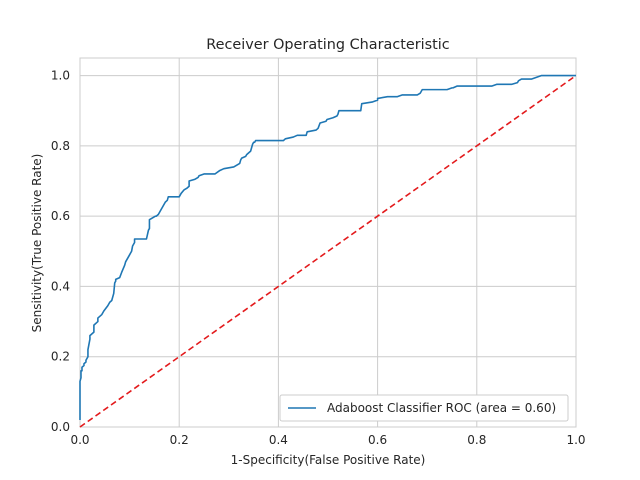 The width and height of the screenshot is (640, 480). Describe the element at coordinates (79, 440) in the screenshot. I see `x-tick-label: 0.0` at that location.